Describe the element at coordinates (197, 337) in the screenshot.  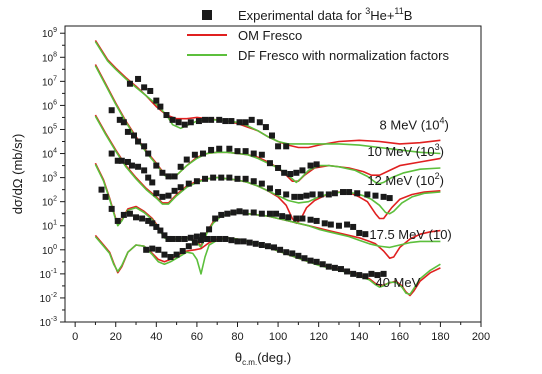
I see `x-tick-label: 60` at that location.